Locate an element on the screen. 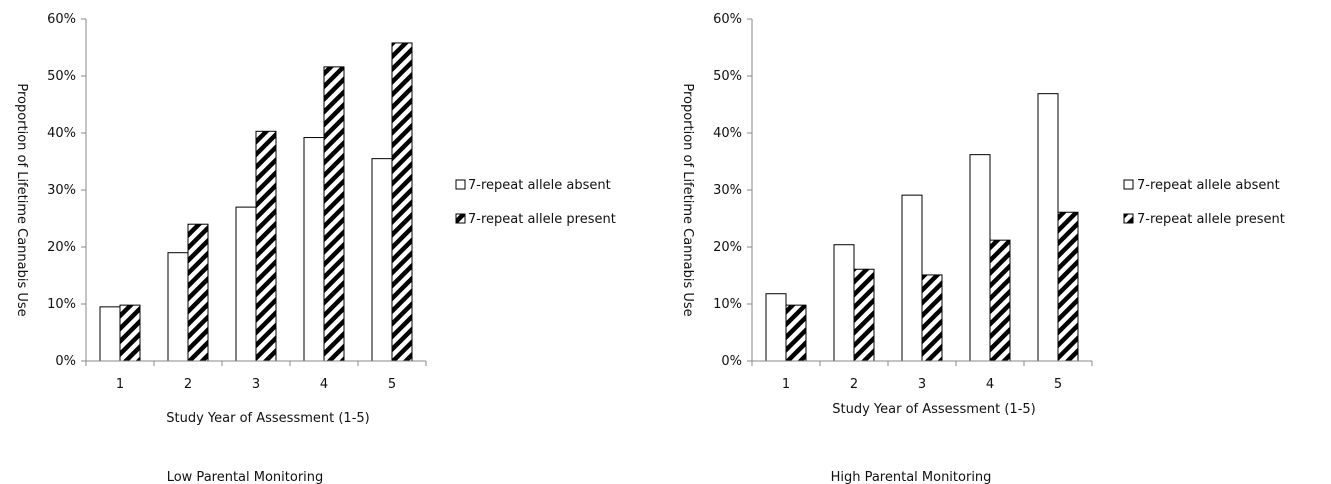 The width and height of the screenshot is (1331, 484). chart-title: Low Parental Monitoring is located at coordinates (245, 477).